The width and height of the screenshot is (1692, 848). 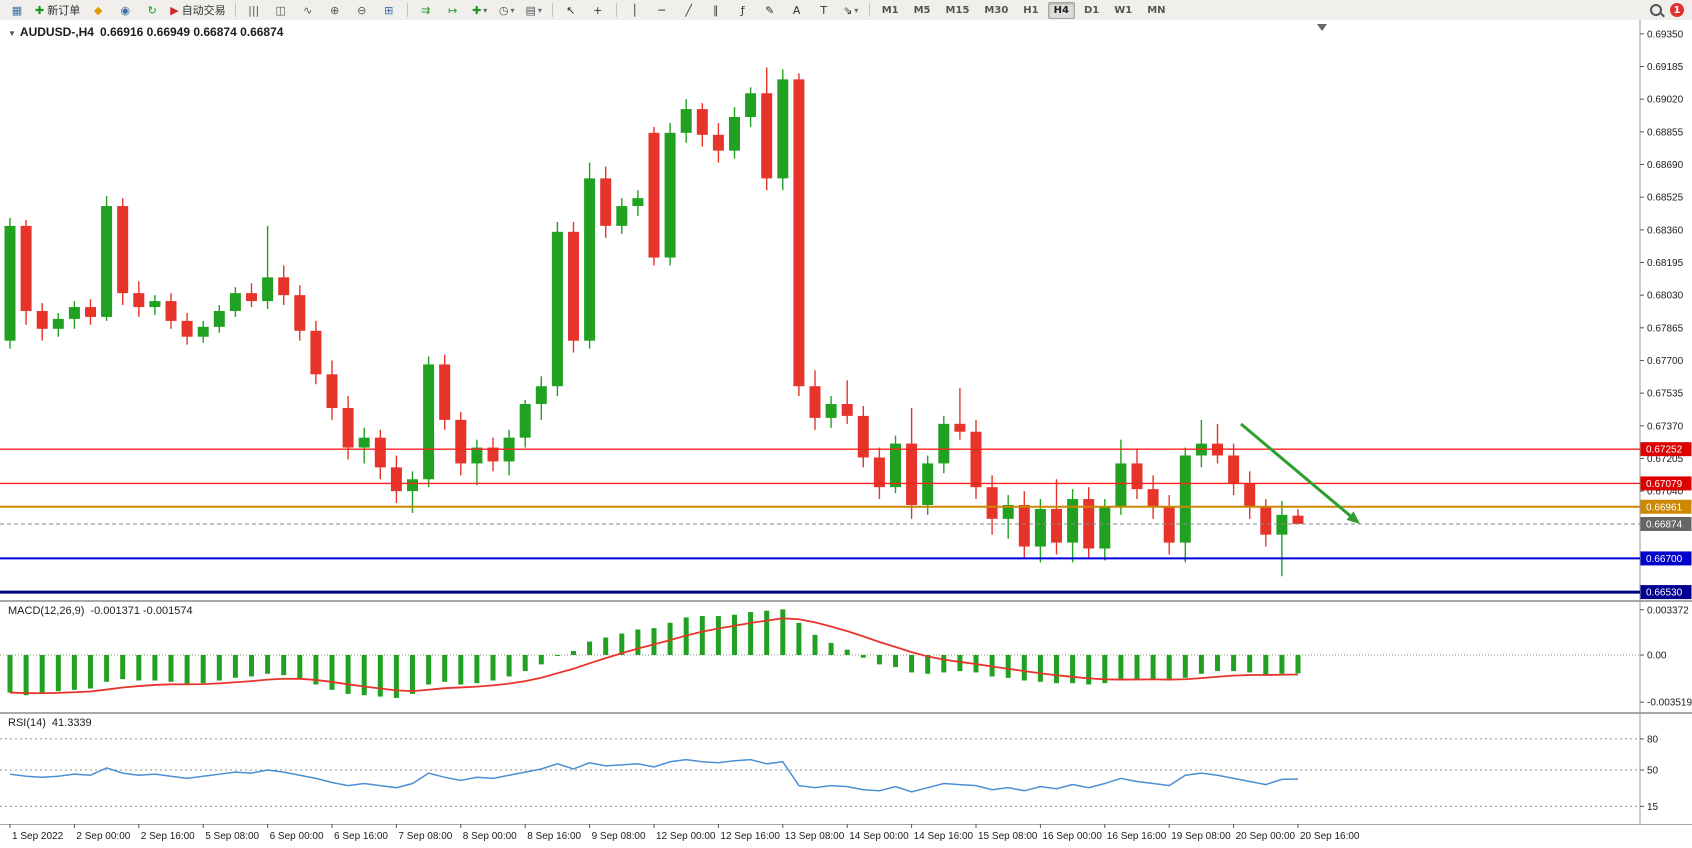 What do you see at coordinates (851, 10) in the screenshot?
I see `arrows-tool-button: ⇘ ▾` at bounding box center [851, 10].